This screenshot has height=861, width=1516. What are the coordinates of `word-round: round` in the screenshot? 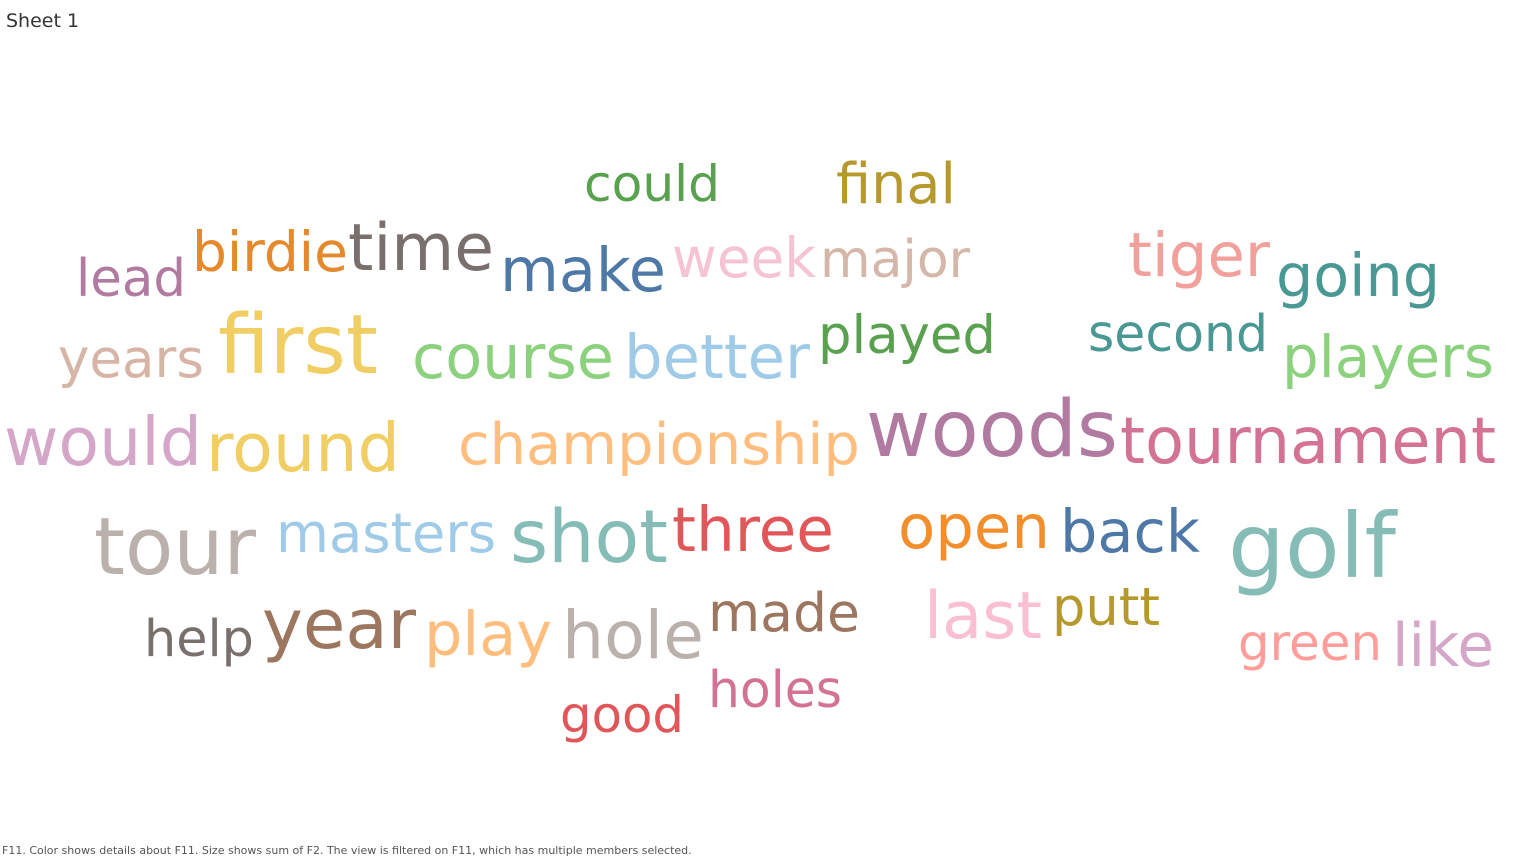 It's located at (303, 448).